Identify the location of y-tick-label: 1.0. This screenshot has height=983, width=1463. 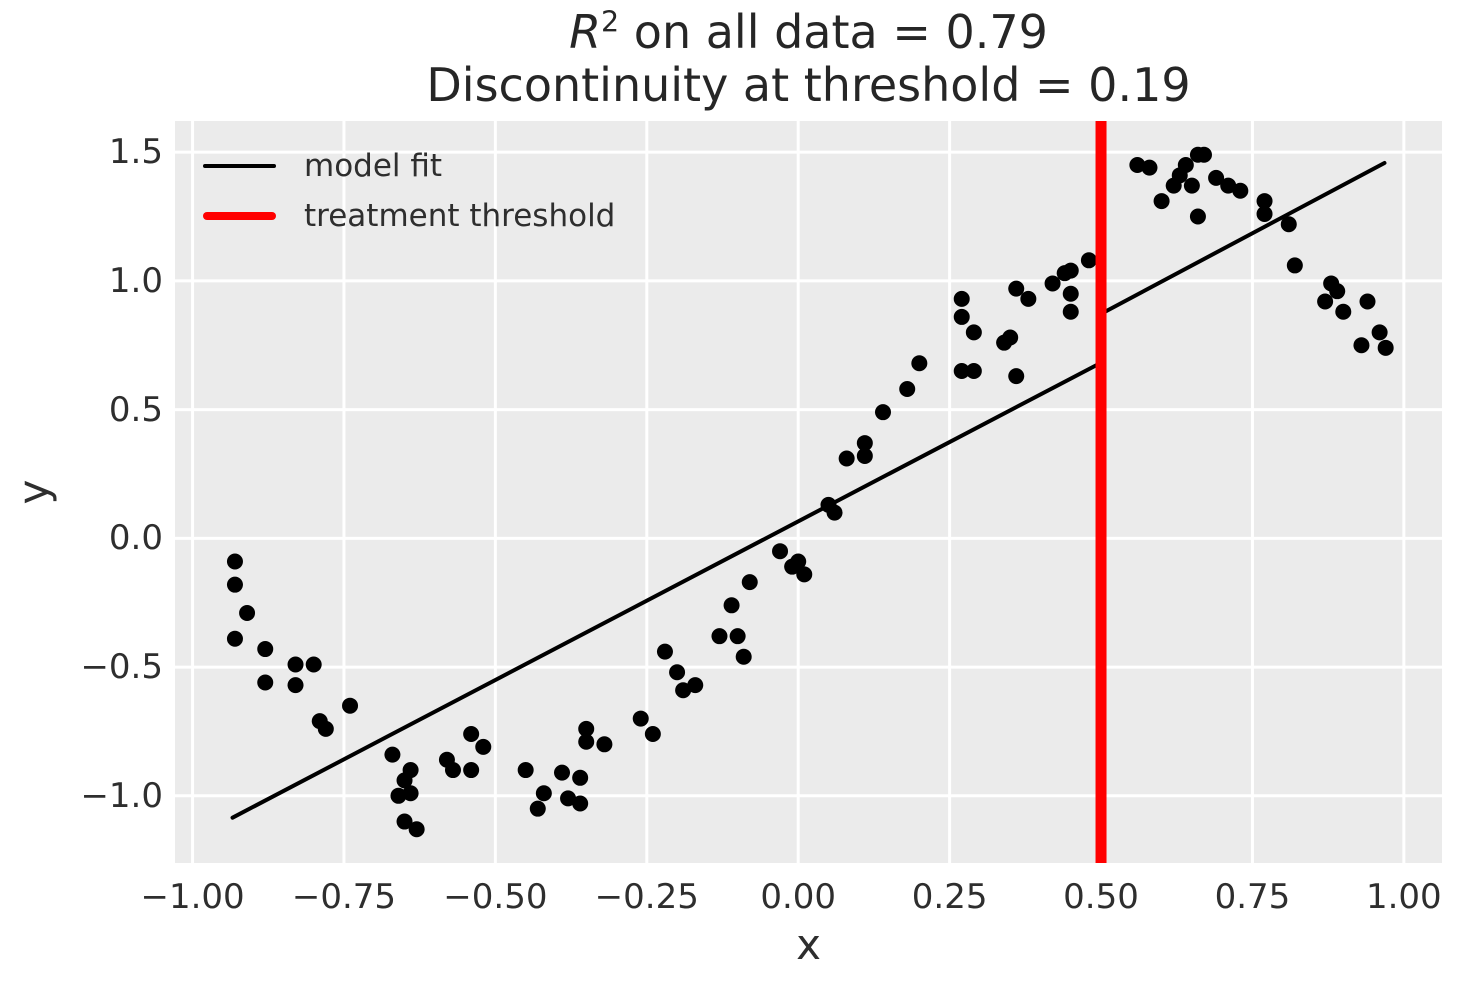
(135, 280).